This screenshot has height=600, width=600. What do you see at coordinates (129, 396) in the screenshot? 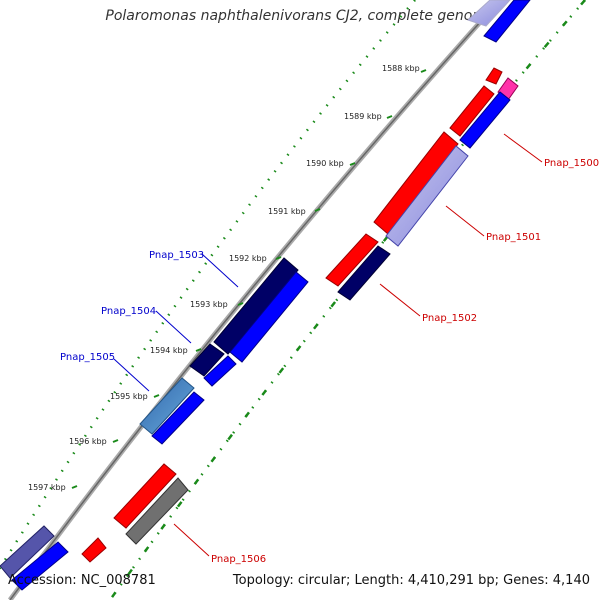
I see `tick-label: 1595 kbp` at bounding box center [129, 396].